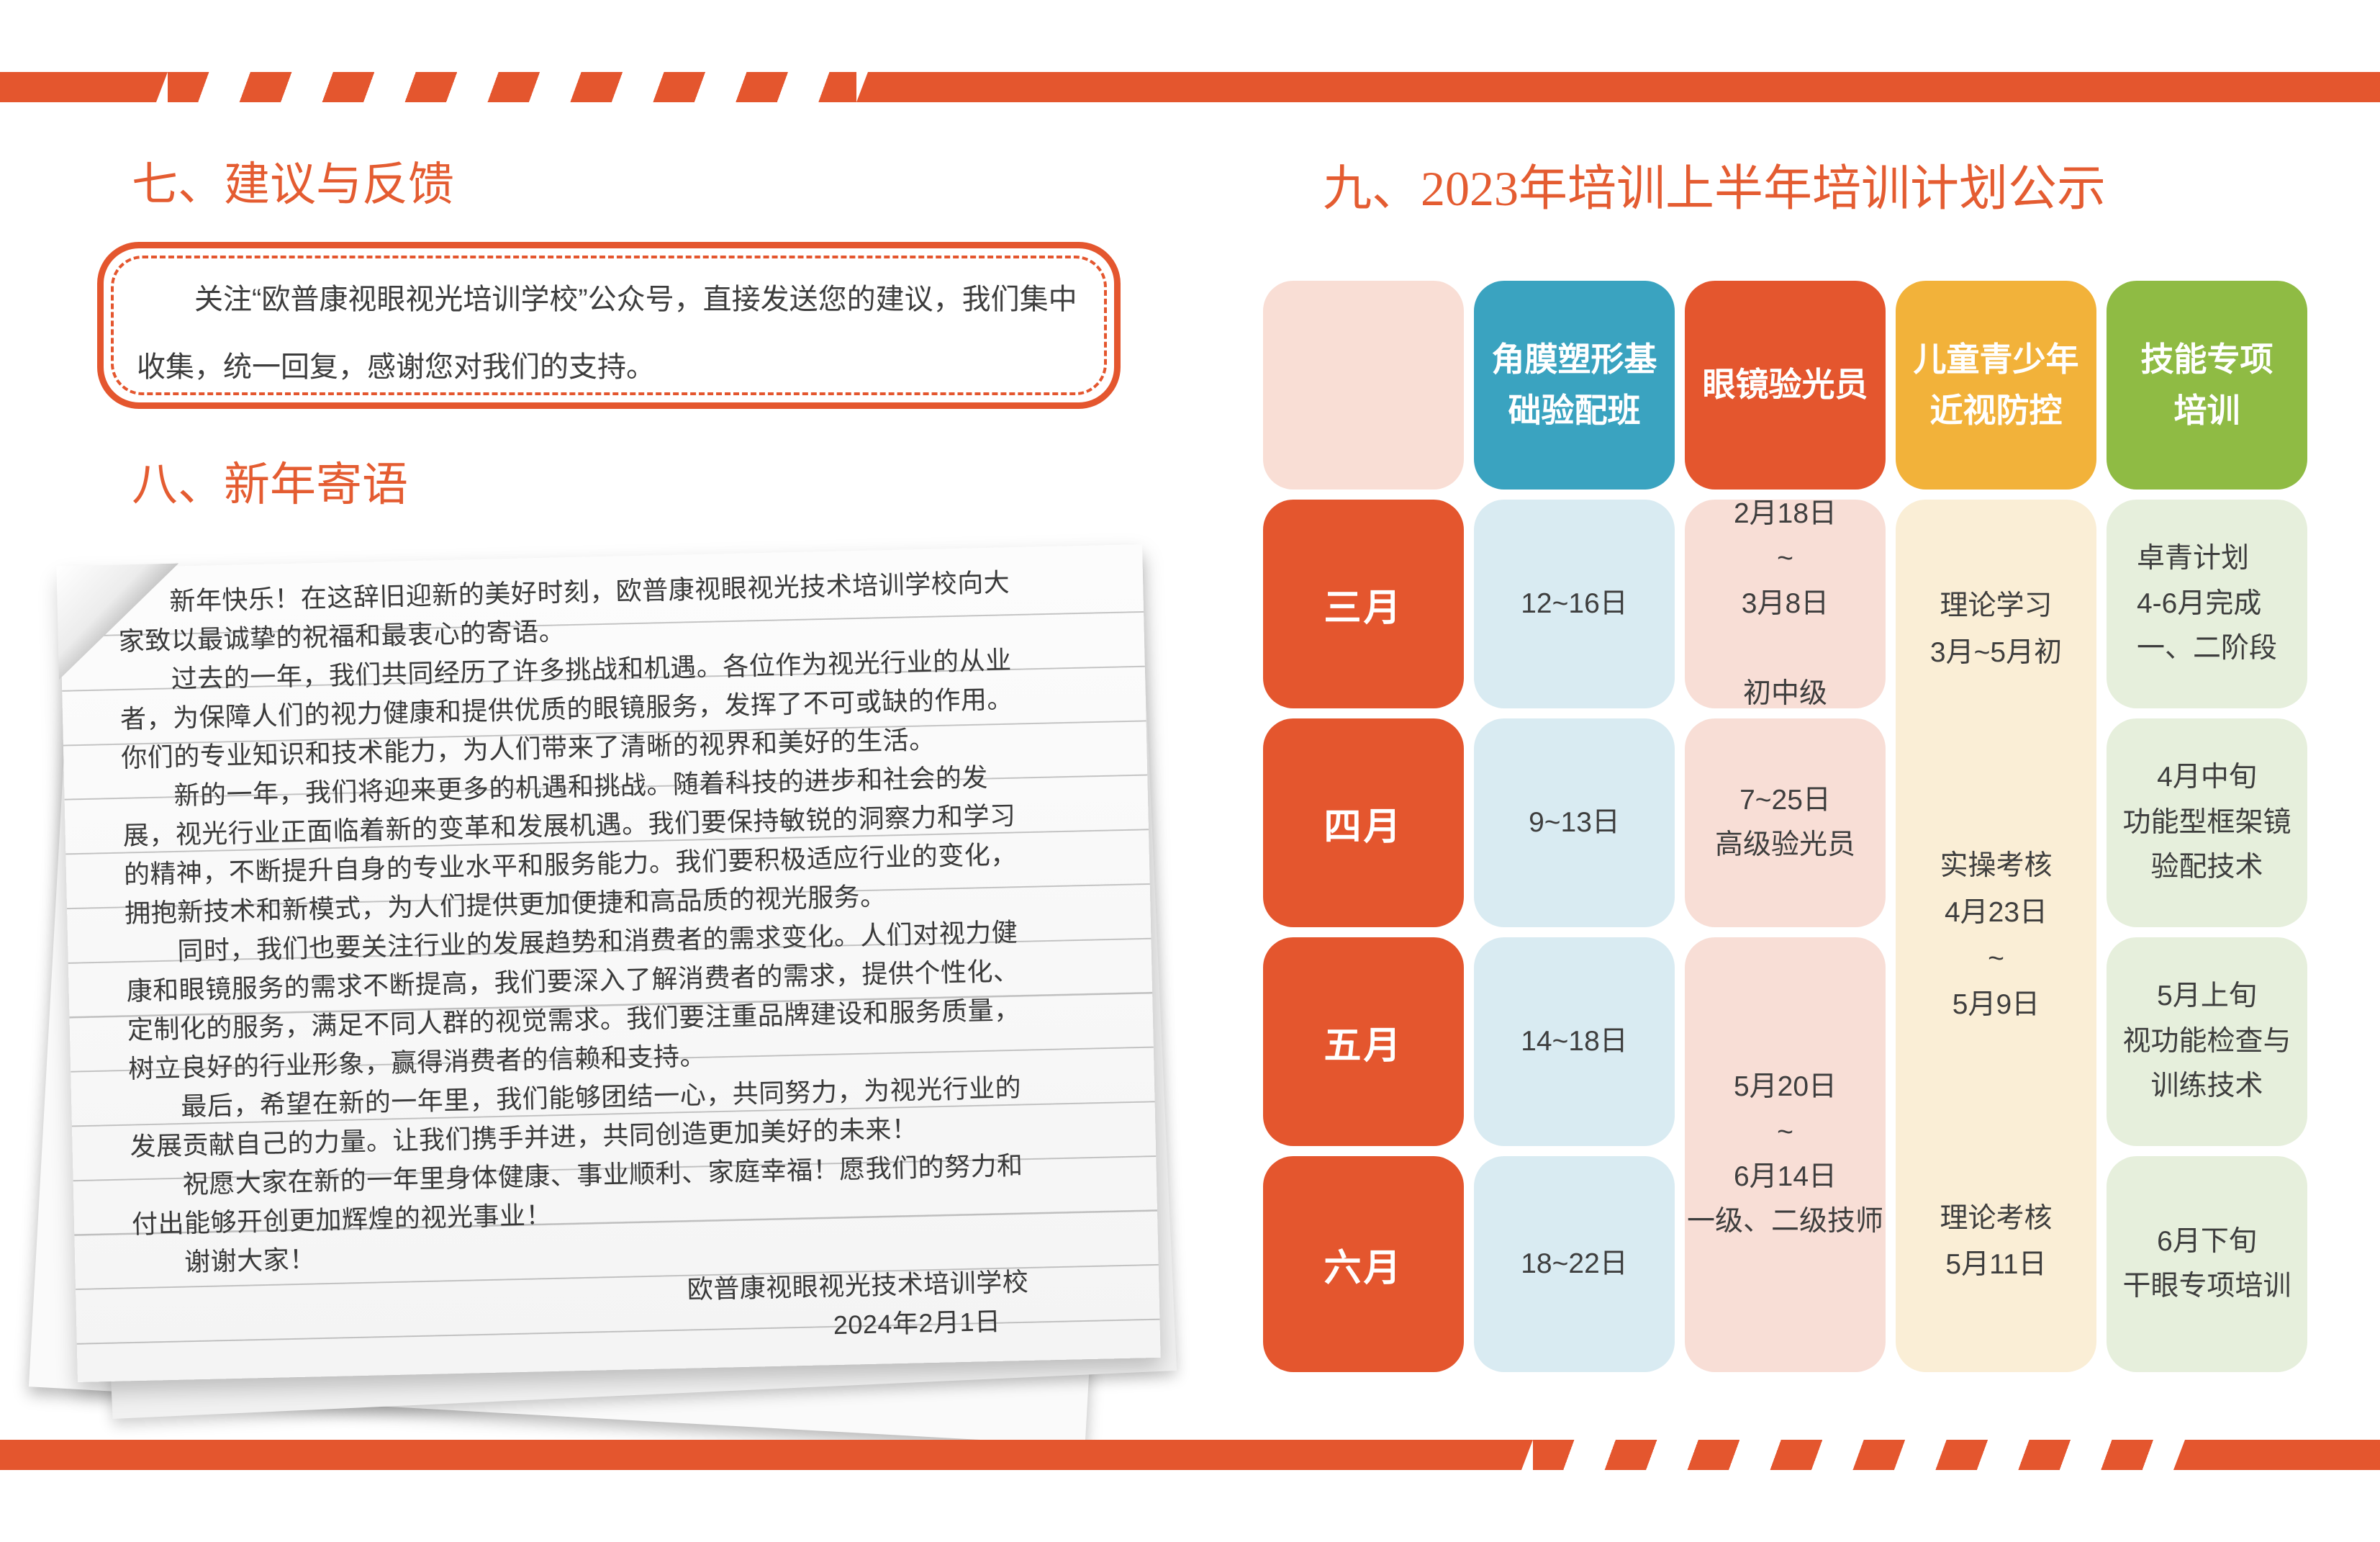 The height and width of the screenshot is (1542, 2380). What do you see at coordinates (1574, 385) in the screenshot?
I see `header-keratology: 角膜塑形基 础验配班` at bounding box center [1574, 385].